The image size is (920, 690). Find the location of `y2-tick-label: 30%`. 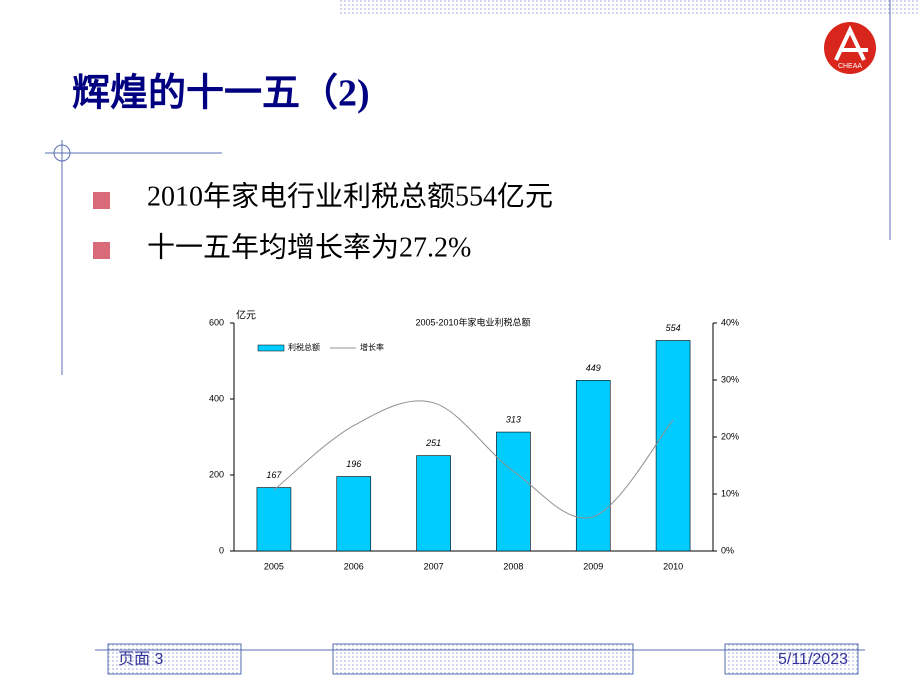

y2-tick-label: 30% is located at coordinates (730, 379).